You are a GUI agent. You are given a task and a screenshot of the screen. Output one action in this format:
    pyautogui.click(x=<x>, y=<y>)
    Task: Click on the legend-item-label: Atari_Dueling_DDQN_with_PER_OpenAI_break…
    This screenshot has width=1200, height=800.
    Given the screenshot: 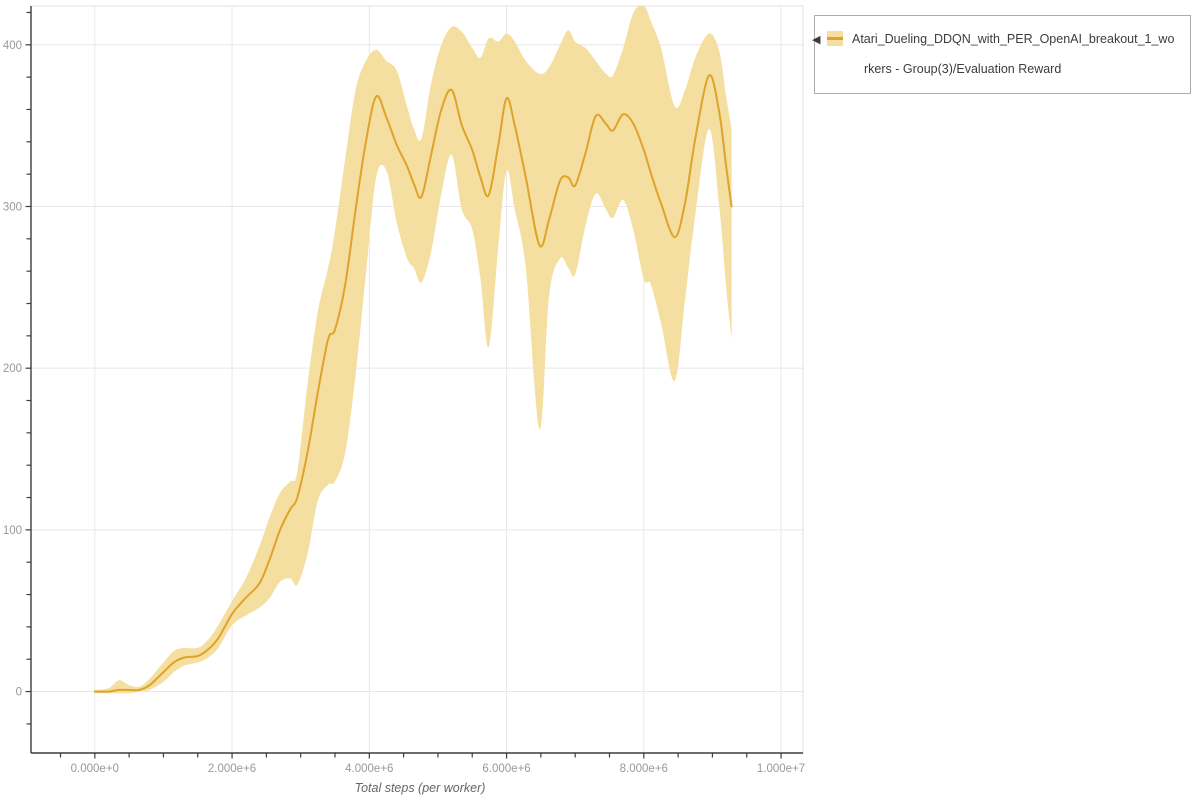 What is the action you would take?
    pyautogui.click(x=1013, y=54)
    